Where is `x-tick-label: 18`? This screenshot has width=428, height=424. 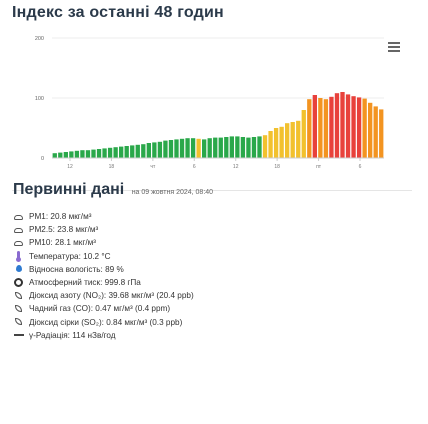
x-tick-label: 18 is located at coordinates (277, 167).